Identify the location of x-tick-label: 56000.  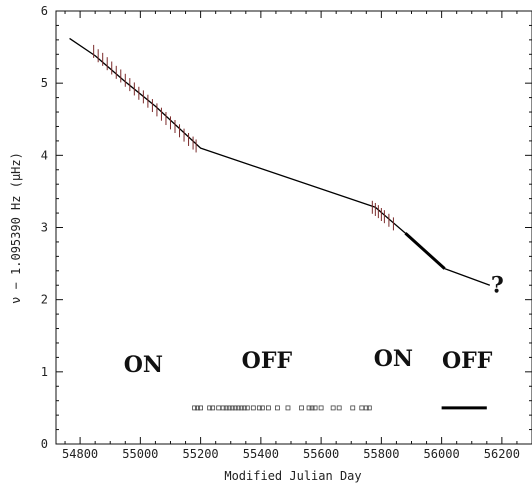
(442, 454).